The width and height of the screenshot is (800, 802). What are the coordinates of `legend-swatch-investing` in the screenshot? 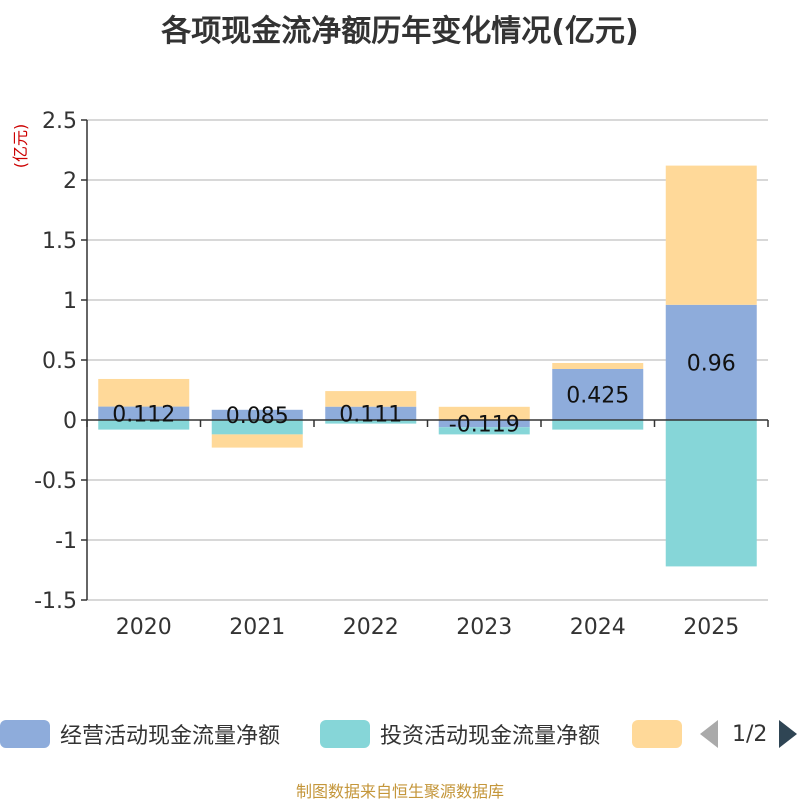 It's located at (345, 734).